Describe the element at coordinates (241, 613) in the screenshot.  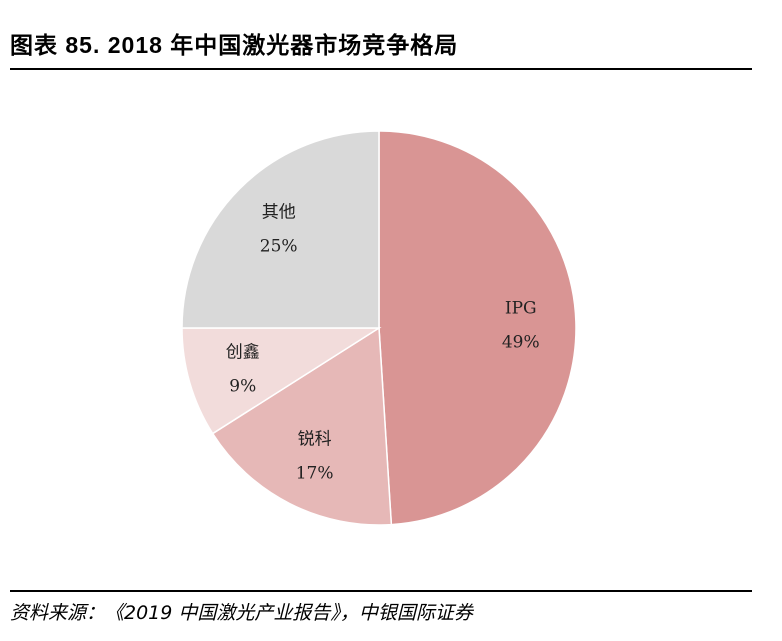
I see `source-note: 资料来源：《2019 中国激光产业报告》，中银国际证券` at that location.